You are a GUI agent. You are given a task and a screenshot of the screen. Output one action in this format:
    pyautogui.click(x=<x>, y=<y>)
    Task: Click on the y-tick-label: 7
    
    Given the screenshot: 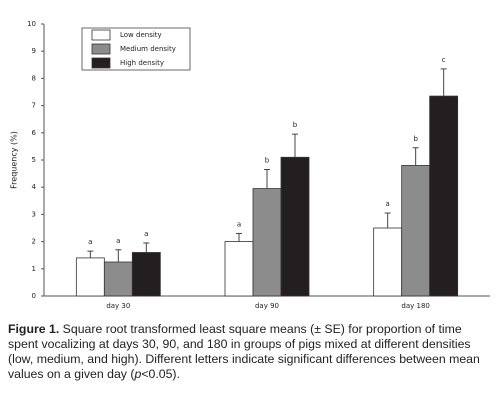 What is the action you would take?
    pyautogui.click(x=34, y=106)
    